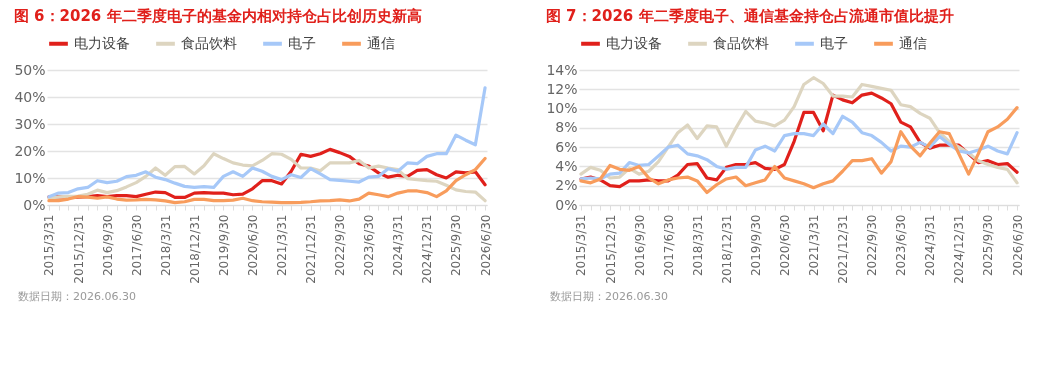 The width and height of the screenshot is (1060, 374). Describe the element at coordinates (30, 96) in the screenshot. I see `y-tick-label: 40%` at that location.